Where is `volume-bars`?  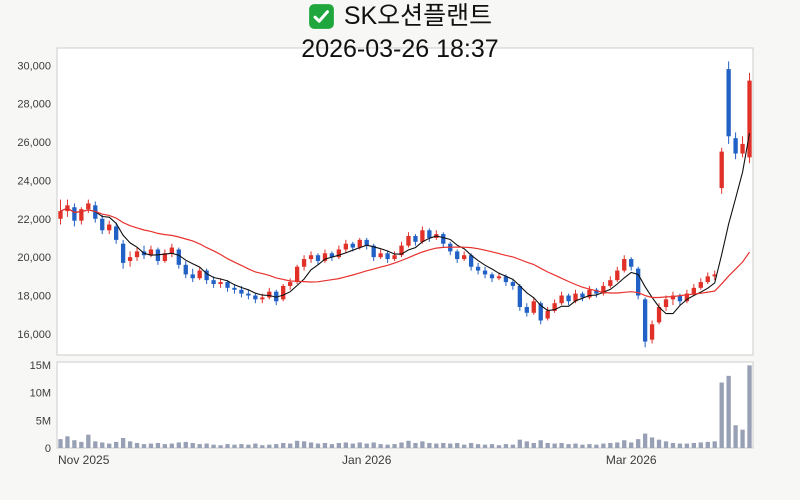 volume-bars is located at coordinates (405, 406).